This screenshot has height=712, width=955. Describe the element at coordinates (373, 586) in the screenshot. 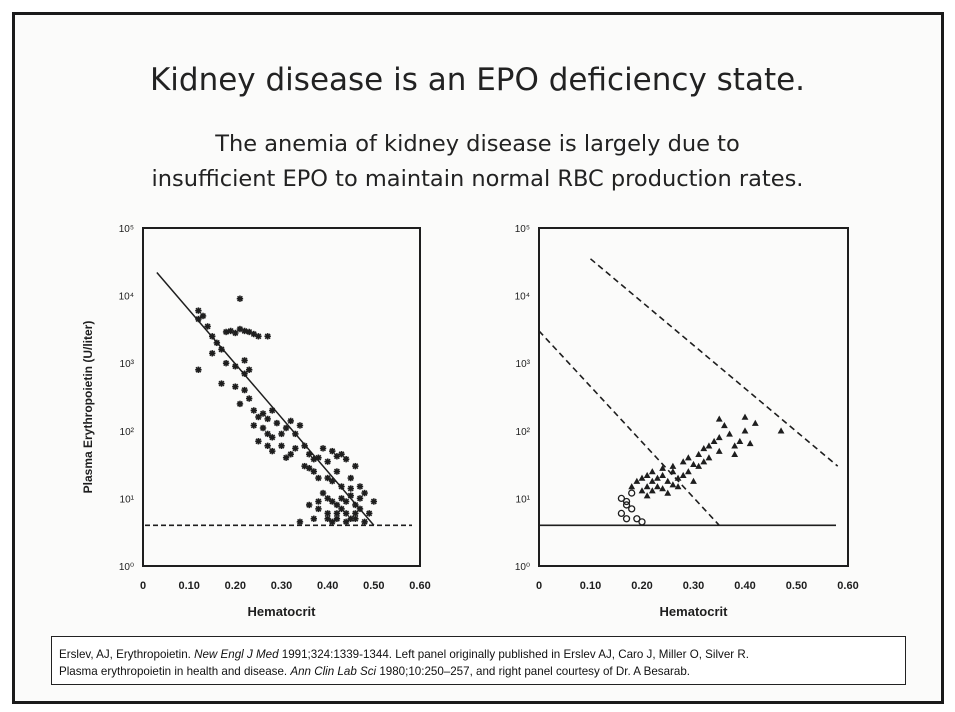

I see `left-x-tick-label: 0.50` at that location.